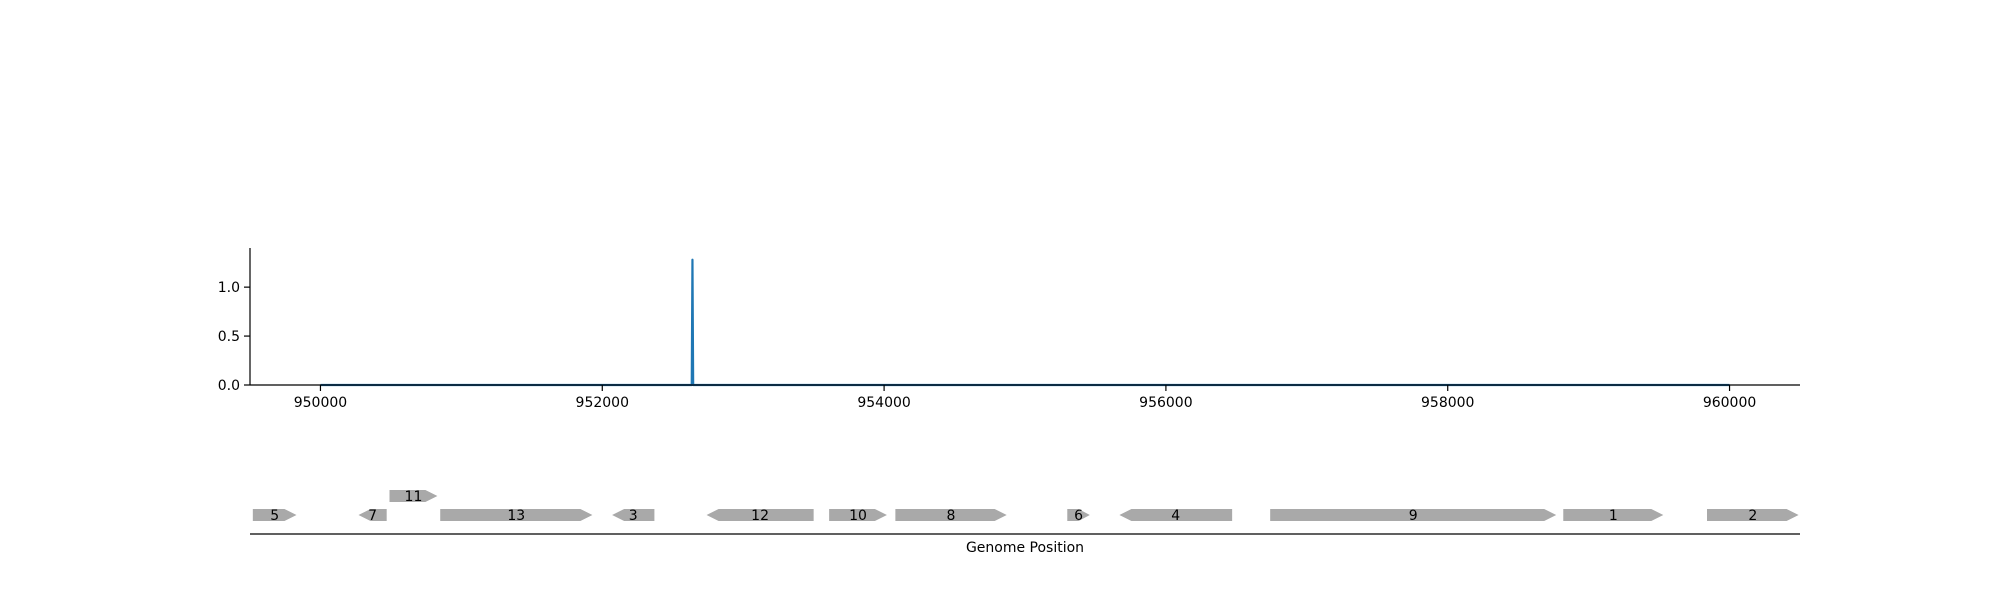 Image resolution: width=2000 pixels, height=600 pixels. I want to click on gene-feature-label: 2, so click(1752, 516).